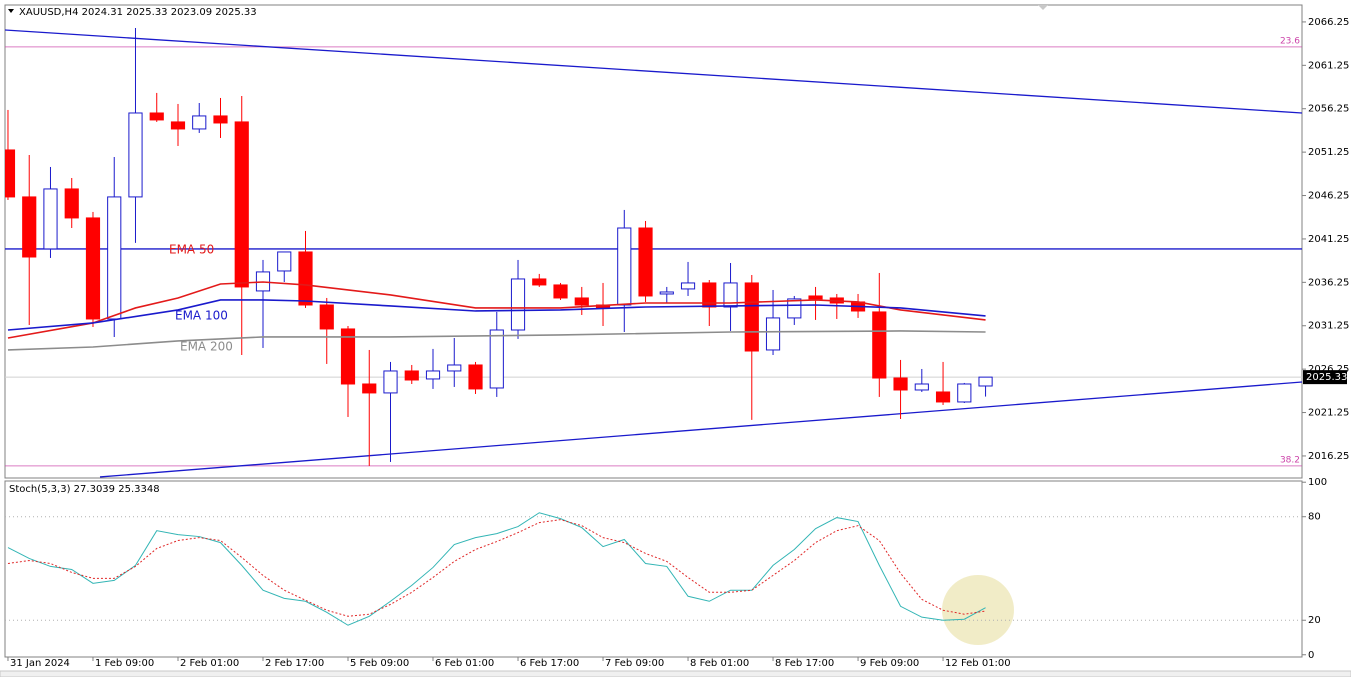 Image resolution: width=1351 pixels, height=677 pixels. Describe the element at coordinates (1314, 517) in the screenshot. I see `y-tick-label: 80` at that location.